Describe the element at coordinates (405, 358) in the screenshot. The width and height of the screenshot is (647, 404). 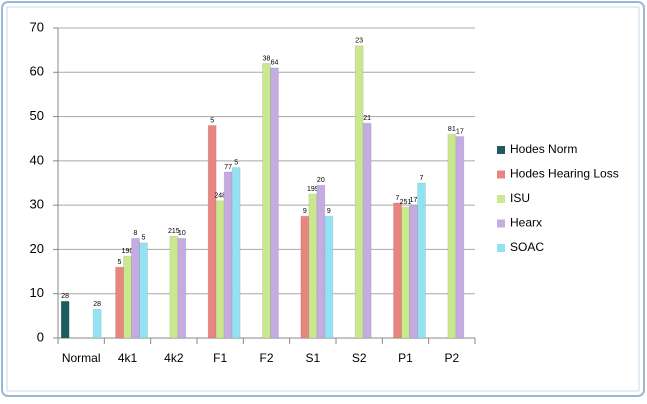
I see `x-tick-label: P1` at that location.